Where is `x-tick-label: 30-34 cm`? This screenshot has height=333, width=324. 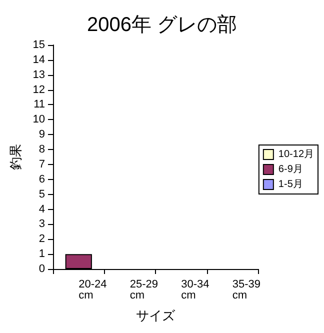 x-tick-label: 30-34 cm is located at coordinates (195, 290).